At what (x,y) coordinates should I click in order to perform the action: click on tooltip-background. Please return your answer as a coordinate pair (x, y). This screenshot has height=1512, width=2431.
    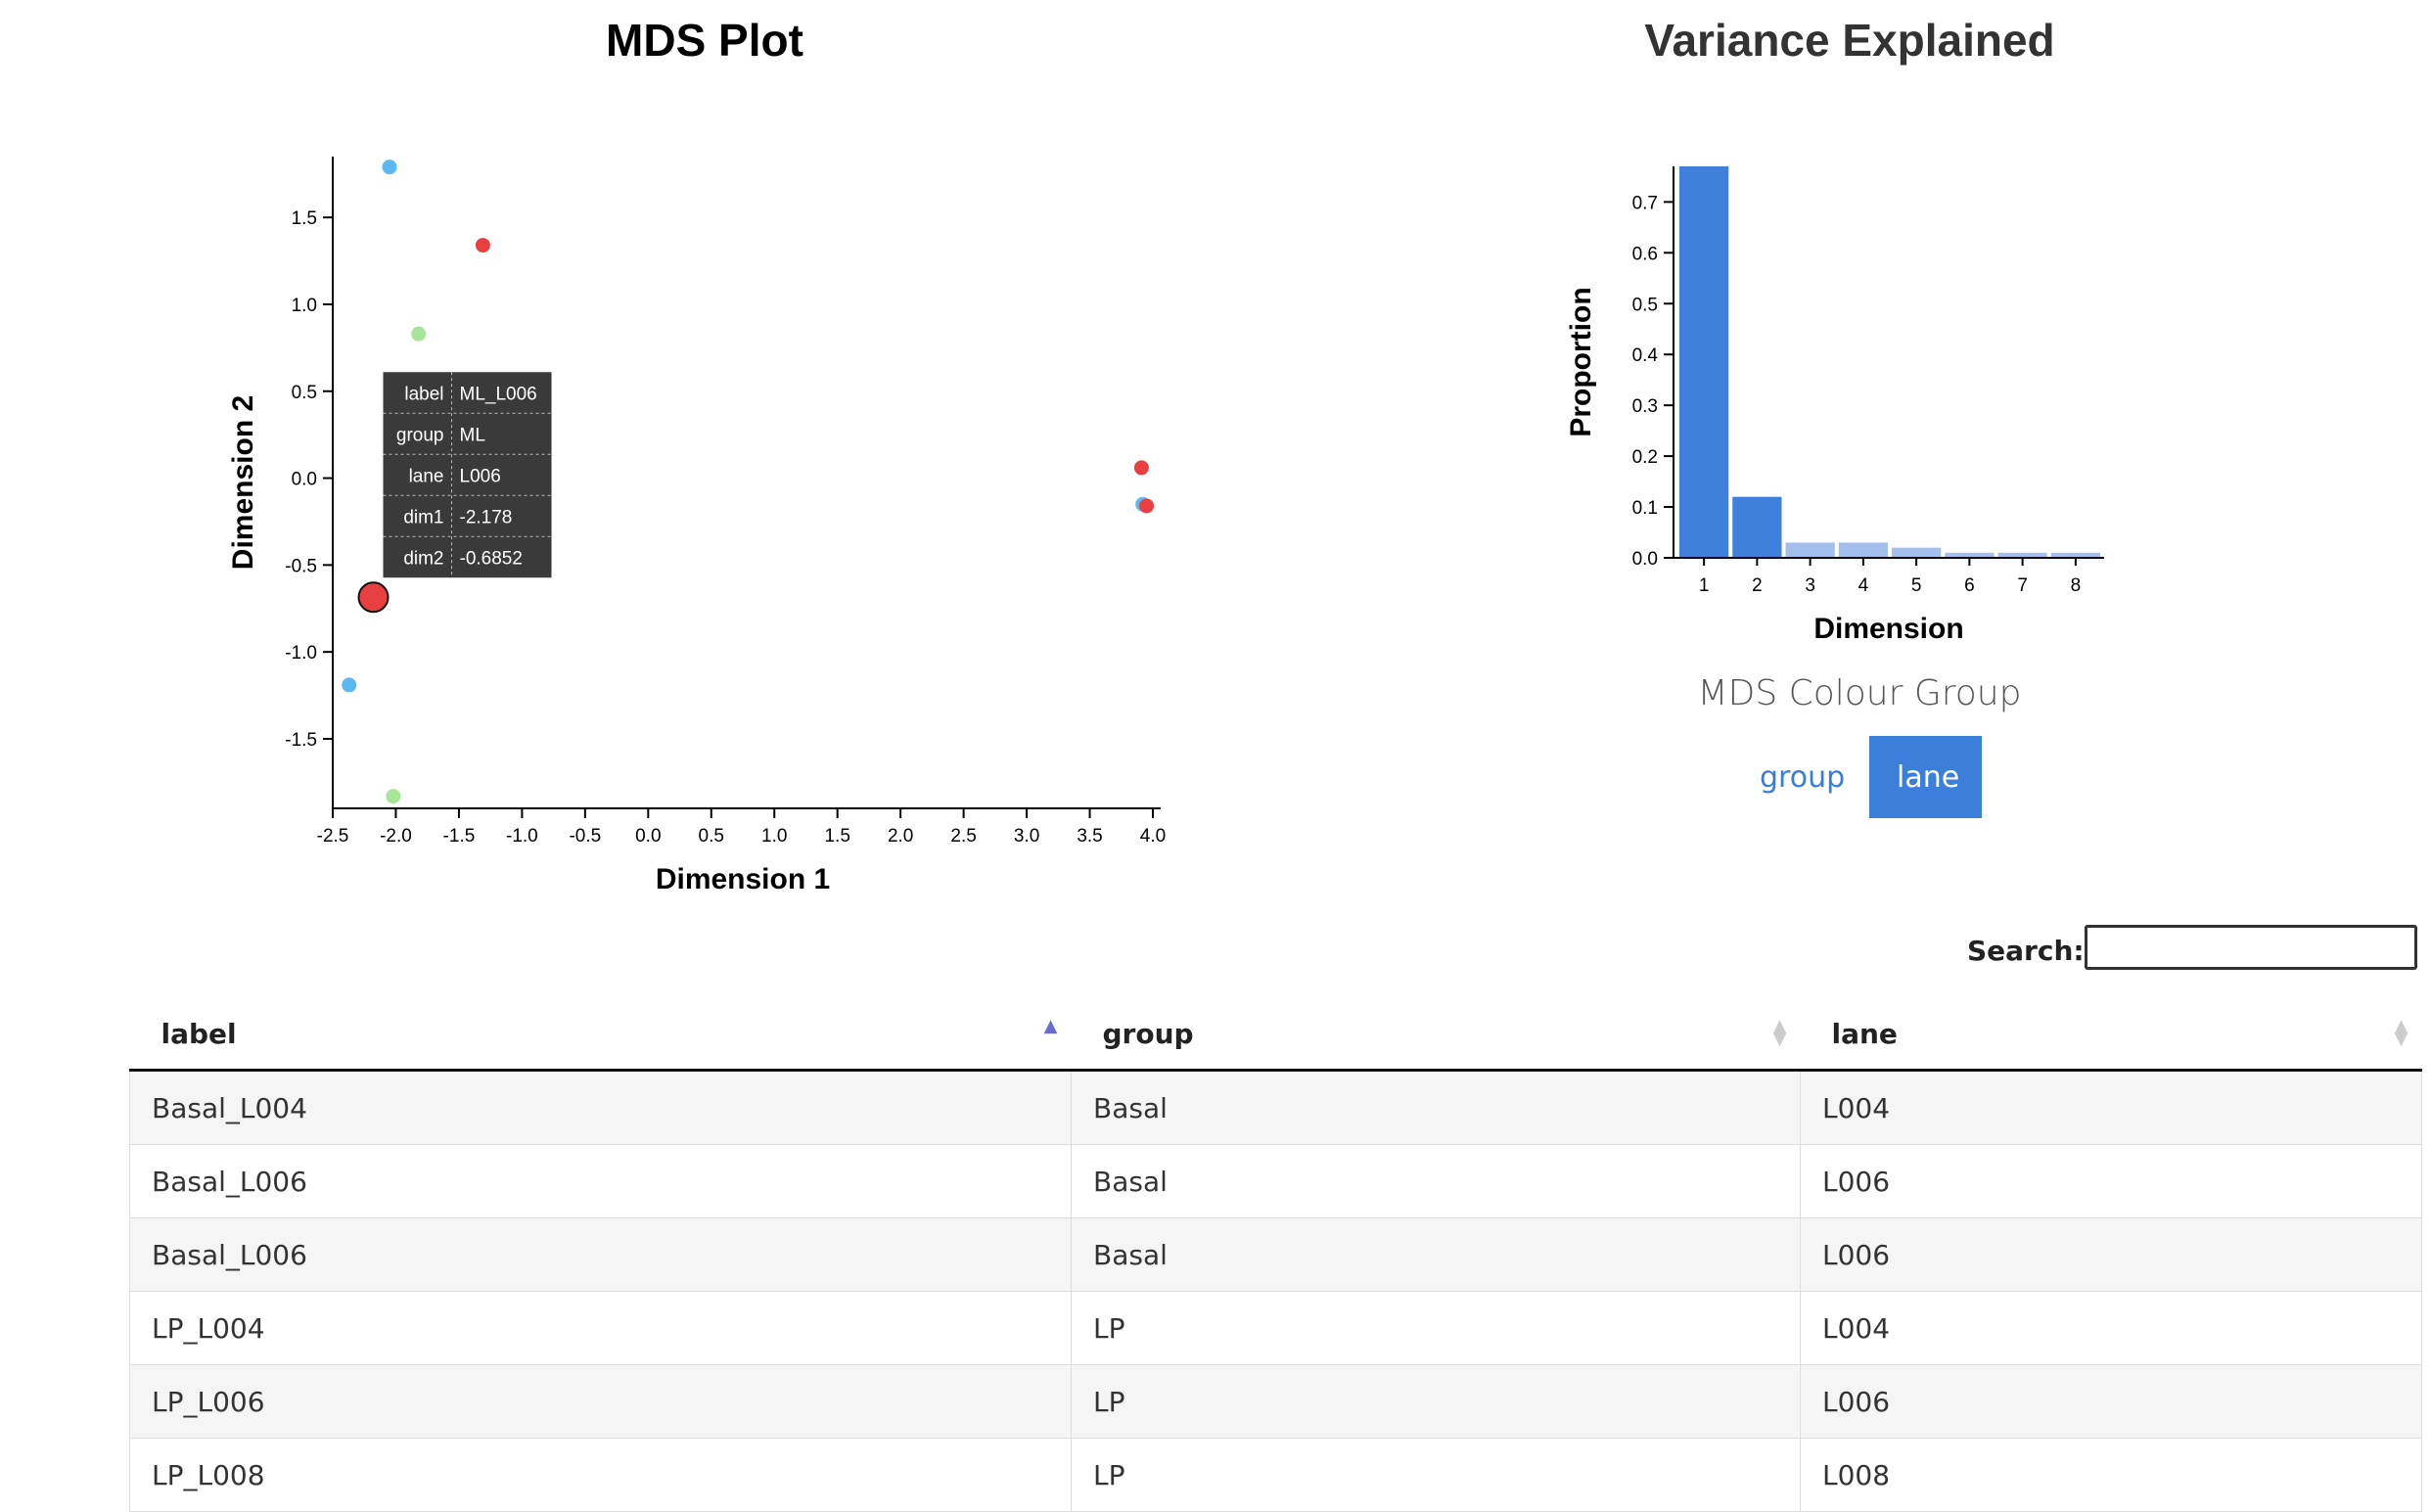
    Looking at the image, I should click on (468, 475).